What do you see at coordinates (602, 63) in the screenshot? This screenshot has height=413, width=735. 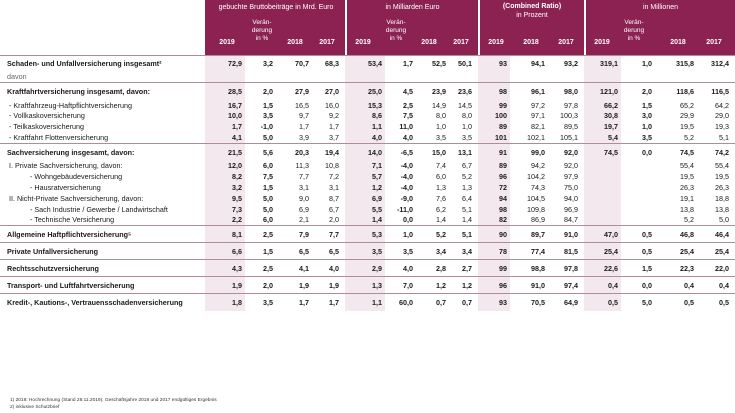 I see `cell-value: 319,1` at bounding box center [602, 63].